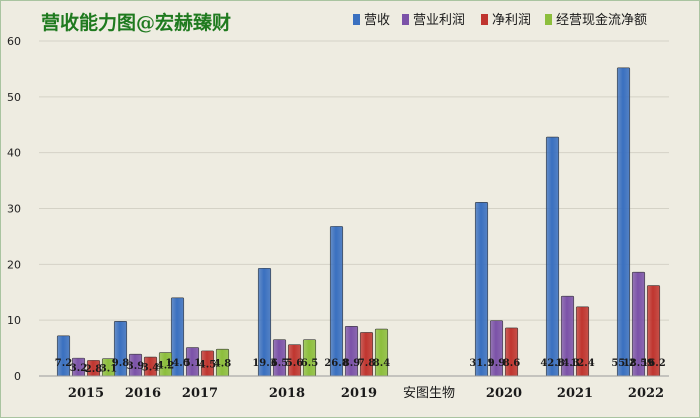 This screenshot has height=418, width=700. I want to click on x-tick-label: 2022, so click(646, 393).